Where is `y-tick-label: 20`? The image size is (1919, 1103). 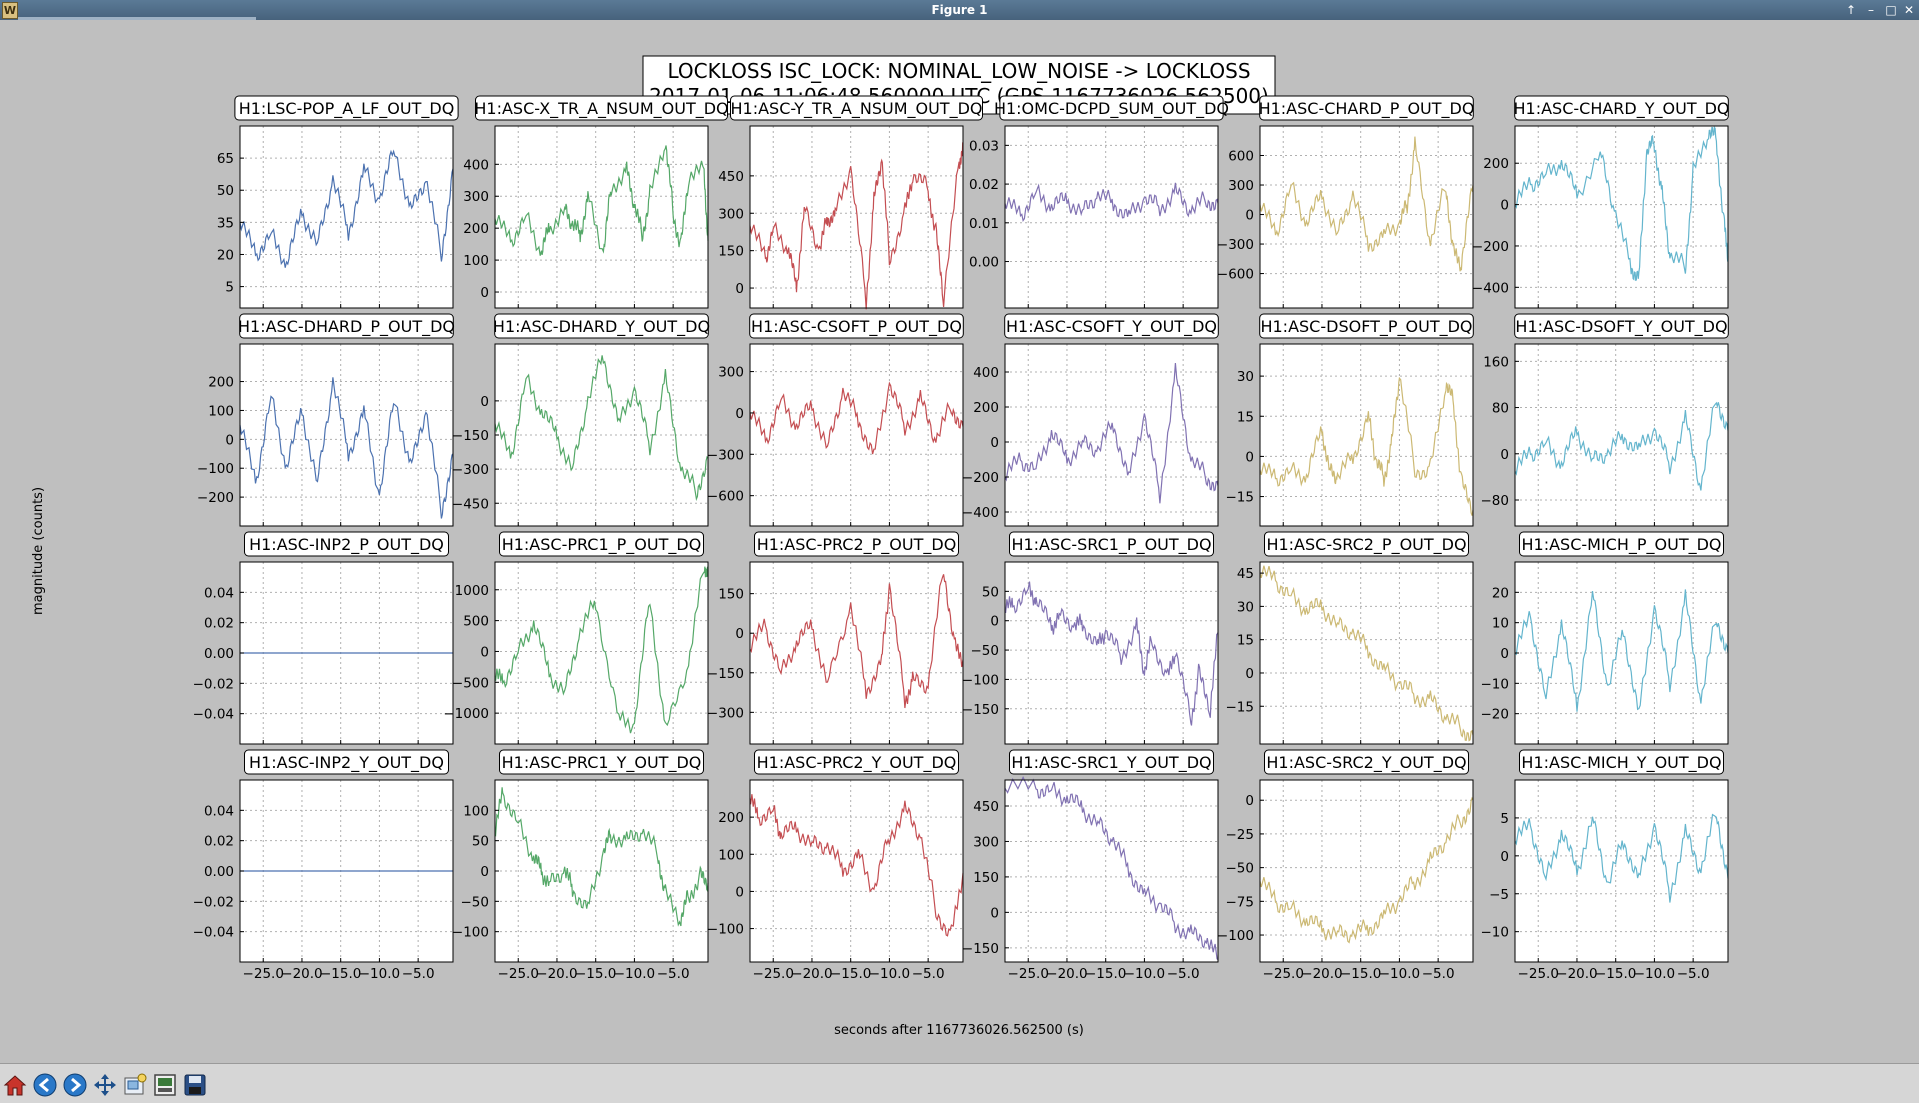
y-tick-label: 20 is located at coordinates (225, 255).